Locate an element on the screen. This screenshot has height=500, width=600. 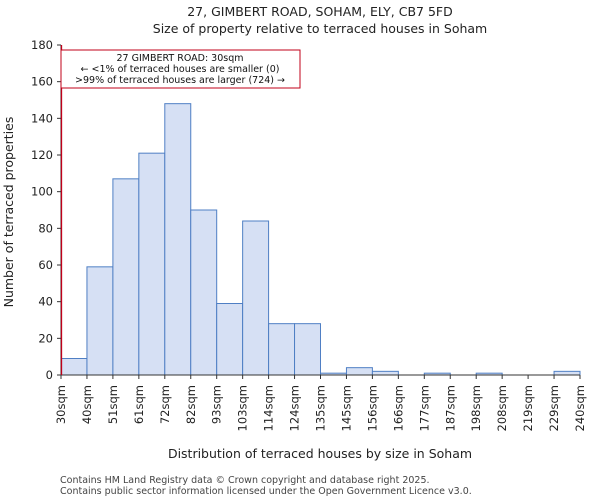
x-tick-label: 240sqm is located at coordinates (580, 408).